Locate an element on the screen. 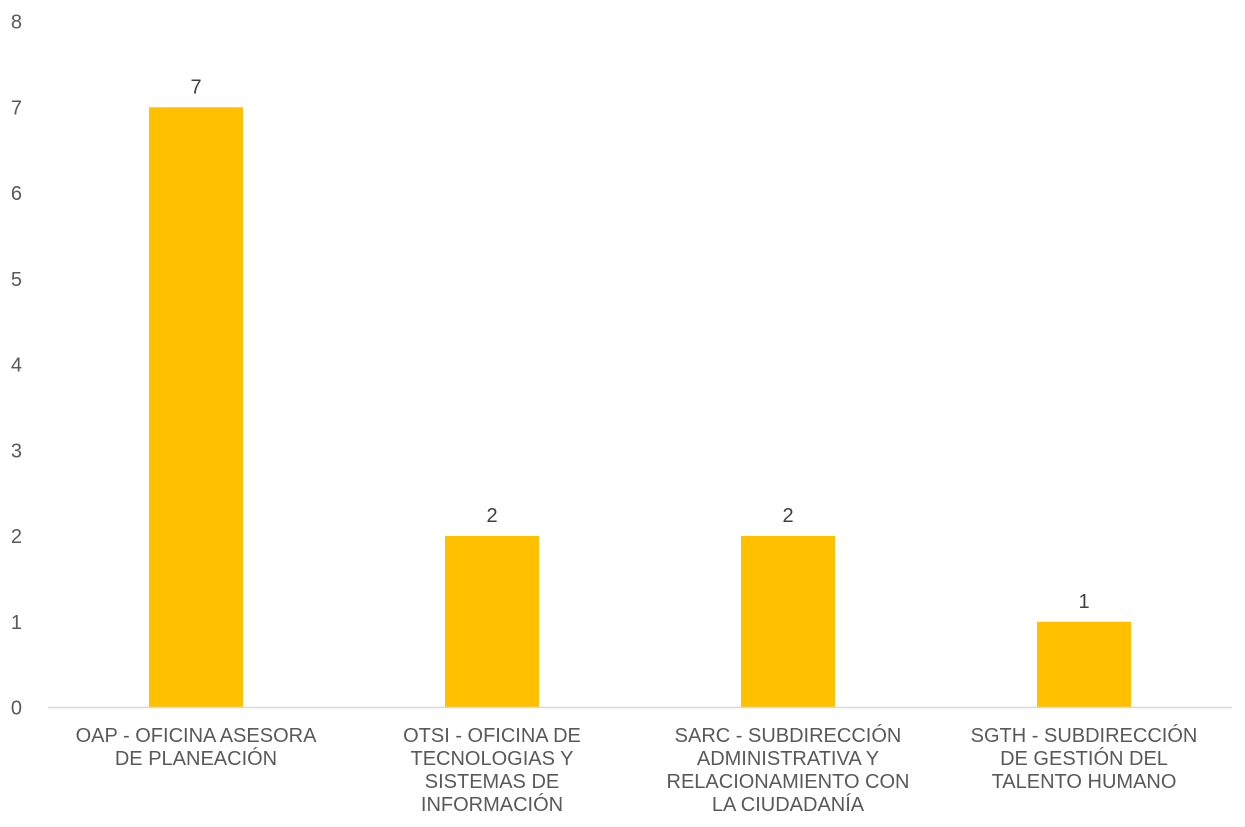  y-tick-label: 6 is located at coordinates (16, 194).